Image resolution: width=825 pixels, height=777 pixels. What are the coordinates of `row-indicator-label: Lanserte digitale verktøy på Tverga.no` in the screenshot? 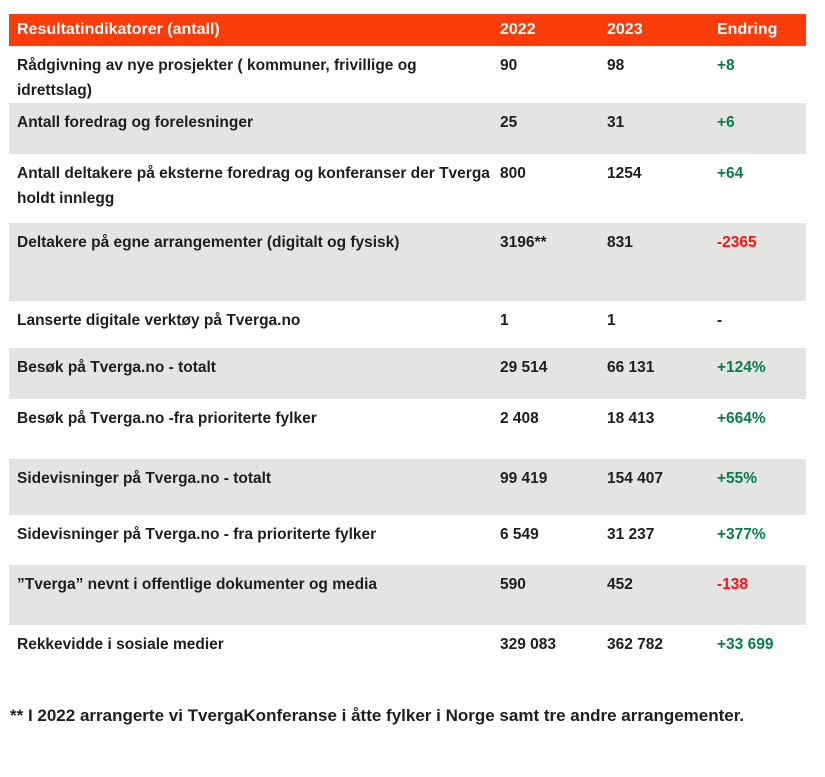 It's located at (159, 320).